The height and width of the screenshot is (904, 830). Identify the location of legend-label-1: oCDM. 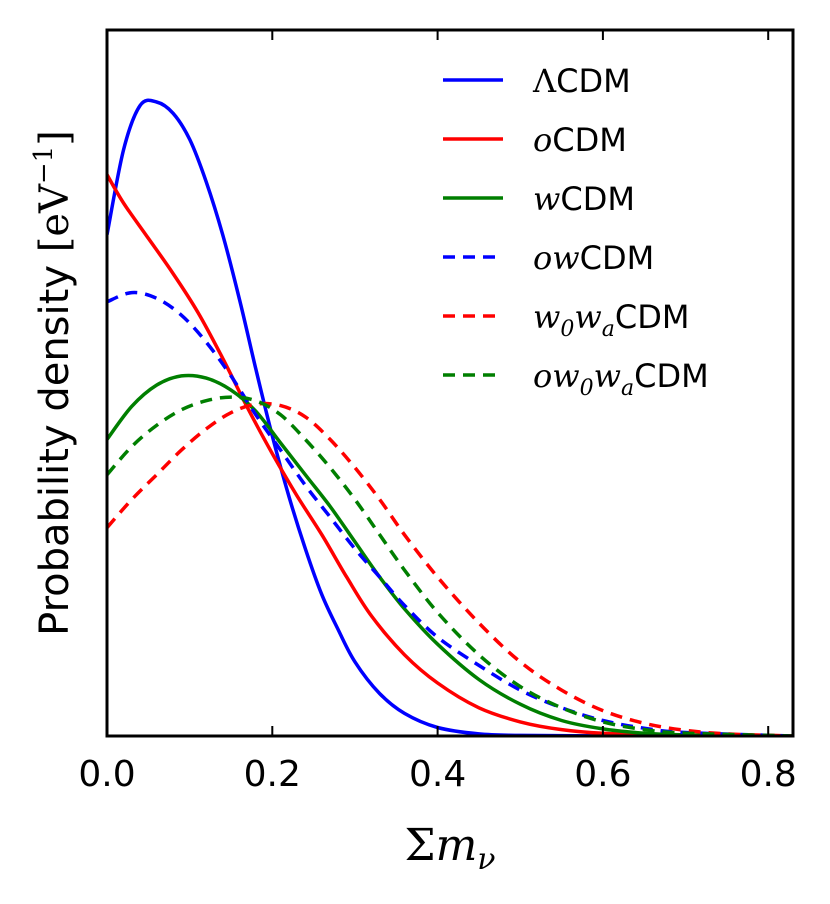
(580, 140).